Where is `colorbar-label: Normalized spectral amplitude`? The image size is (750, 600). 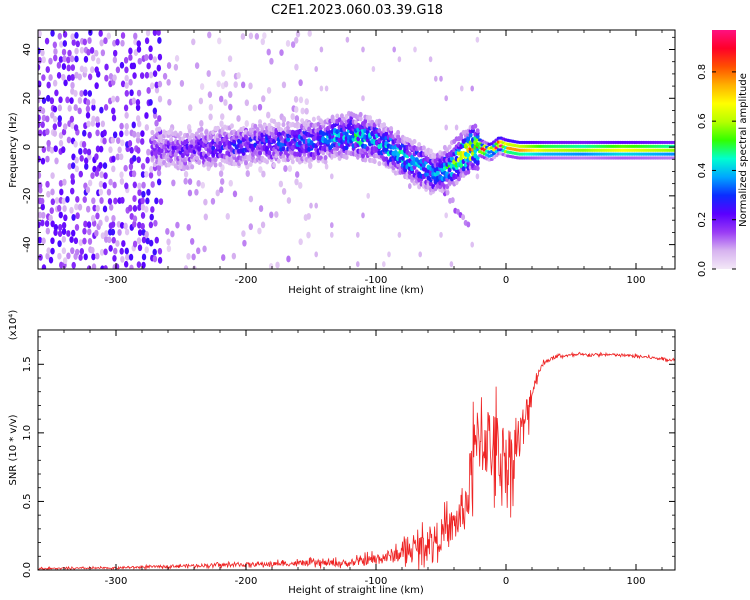
colorbar-label: Normalized spectral amplitude is located at coordinates (743, 150).